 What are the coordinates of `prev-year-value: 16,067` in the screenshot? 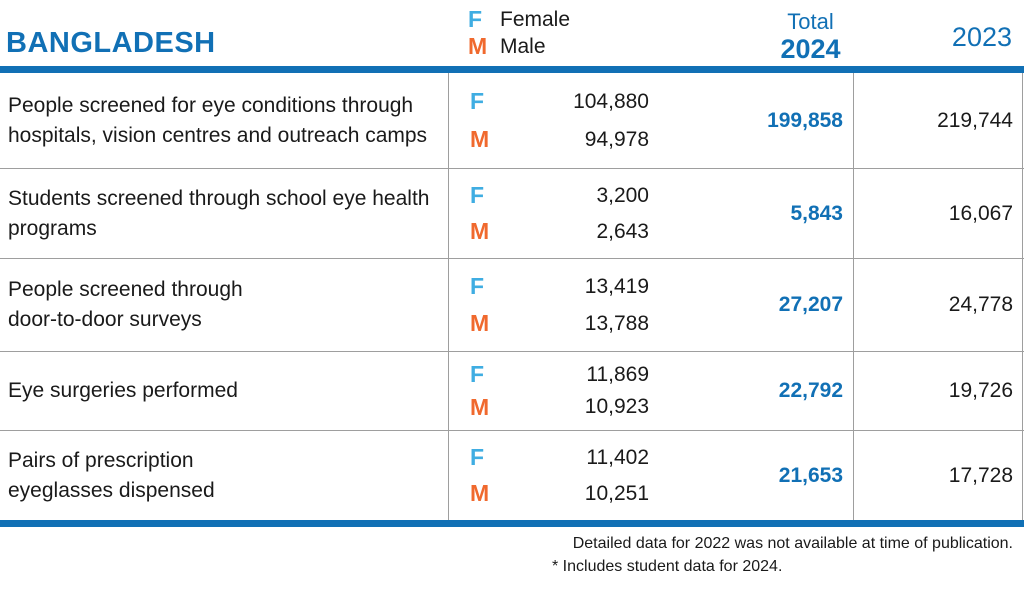 It's located at (938, 213).